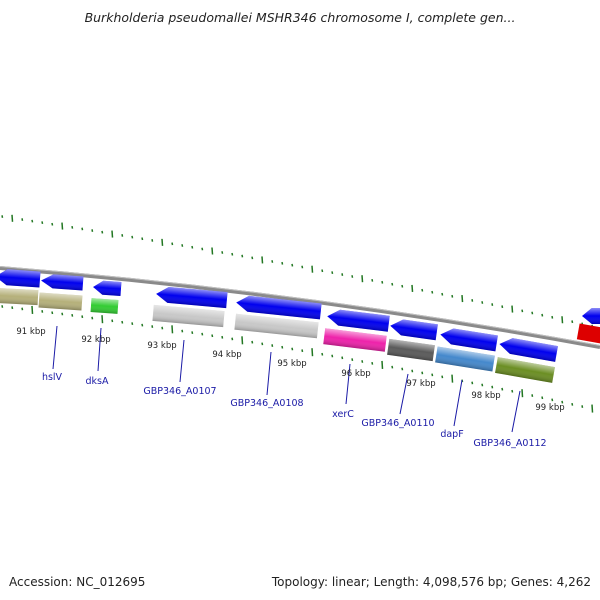  Describe the element at coordinates (276, 326) in the screenshot. I see `gene-block-GBP346_A0108` at that location.